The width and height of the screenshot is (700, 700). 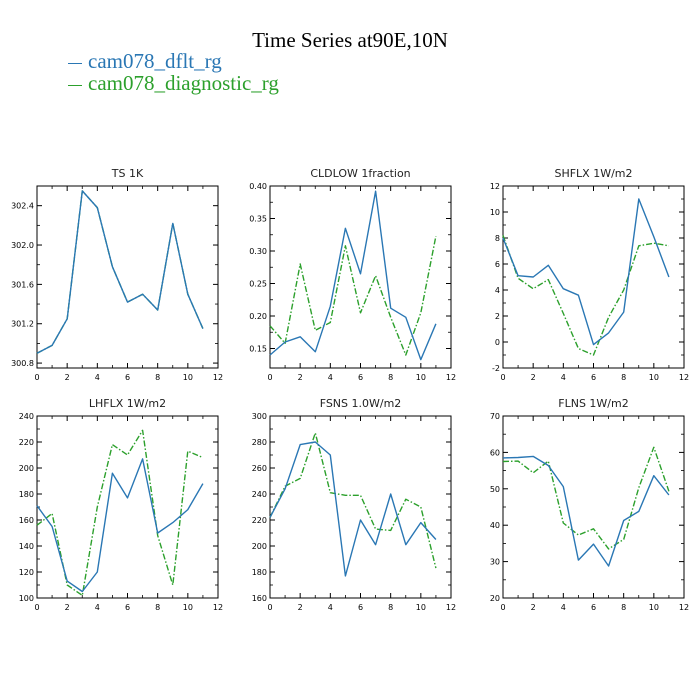 I want to click on legend-line-dflt, so click(x=75, y=63).